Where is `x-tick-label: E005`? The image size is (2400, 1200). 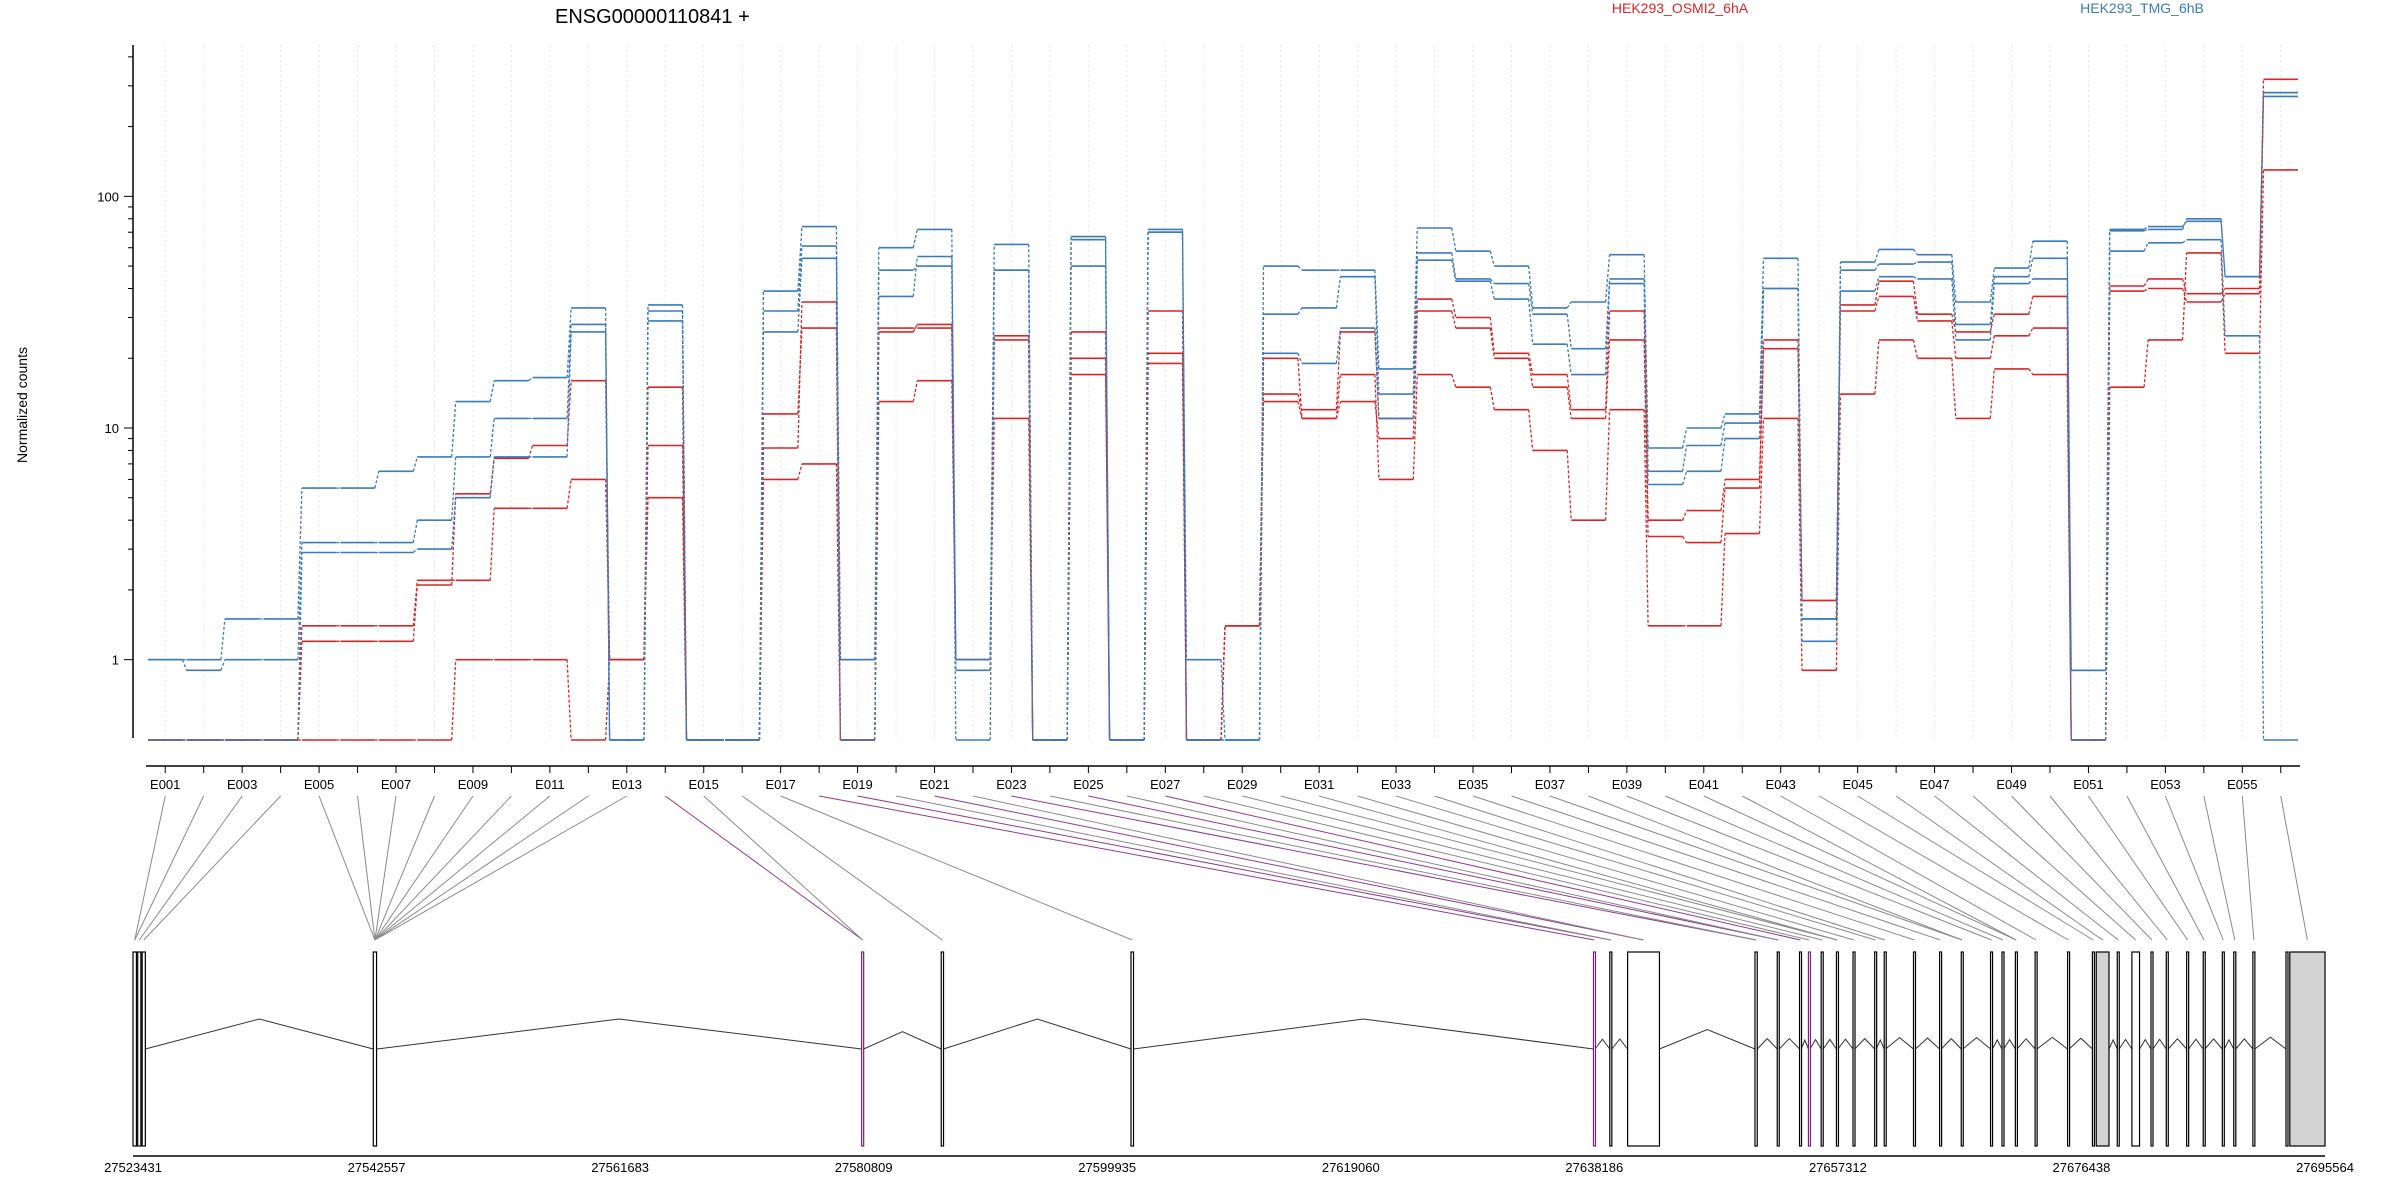 x-tick-label: E005 is located at coordinates (319, 784).